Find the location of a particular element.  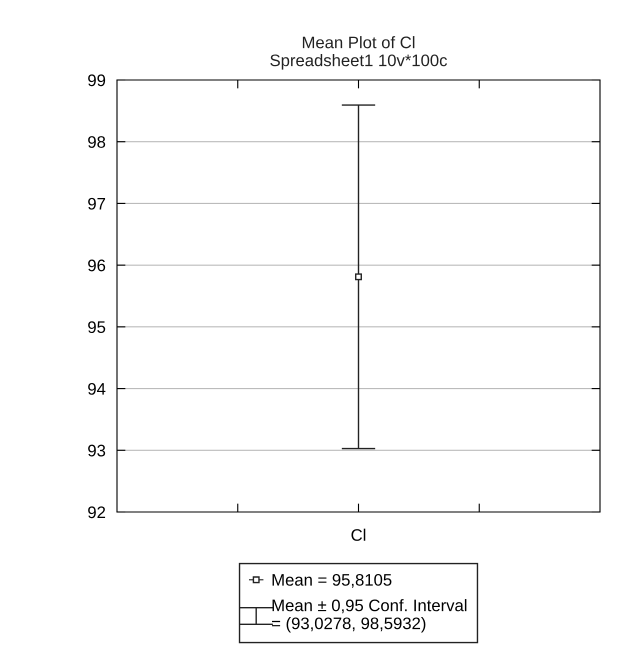

legend-label: Mean = 95,8105 is located at coordinates (332, 581).